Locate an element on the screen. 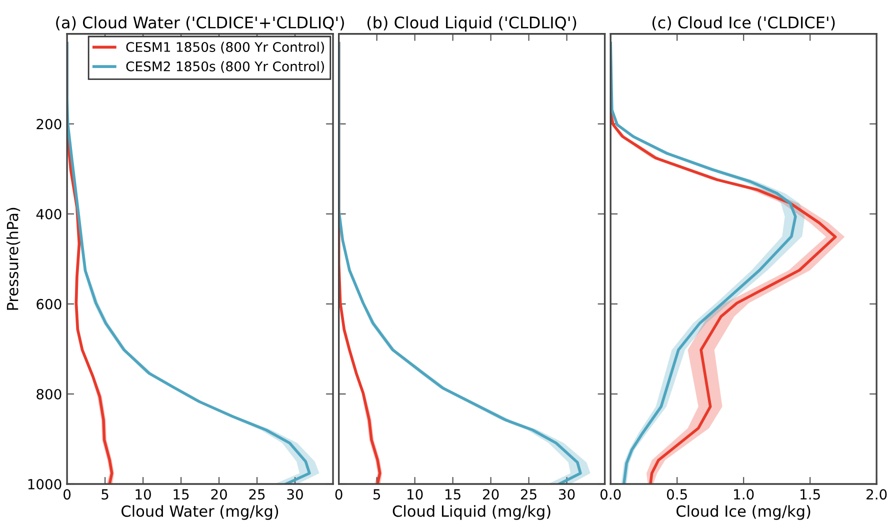 The image size is (894, 521). chart-title: (a) Cloud Water ('CLDICE'+'CLDLIQ') is located at coordinates (200, 23).